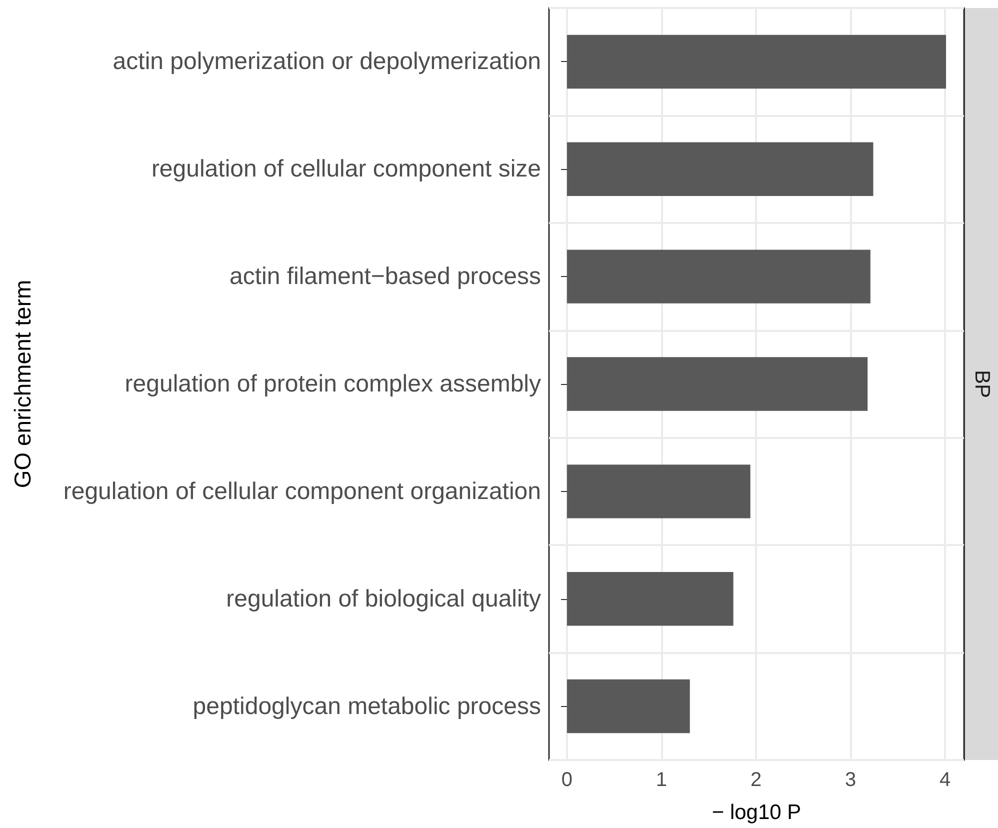 The width and height of the screenshot is (998, 828). I want to click on y-tick-label: actin polymerization or depolymerization, so click(326, 62).